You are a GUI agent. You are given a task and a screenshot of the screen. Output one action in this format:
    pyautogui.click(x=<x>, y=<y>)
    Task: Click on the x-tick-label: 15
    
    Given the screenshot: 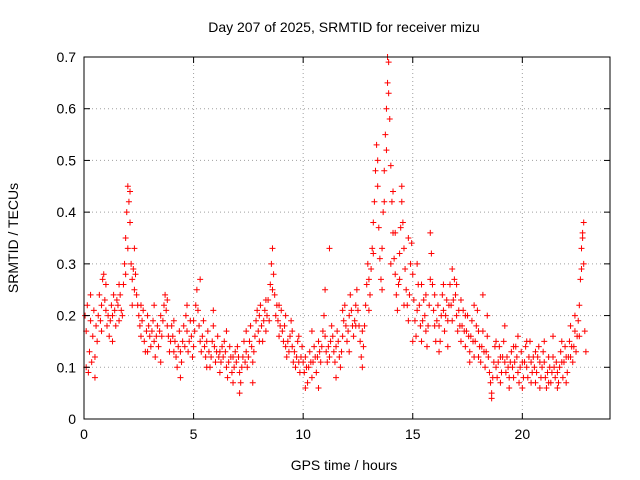 What is the action you would take?
    pyautogui.click(x=413, y=434)
    